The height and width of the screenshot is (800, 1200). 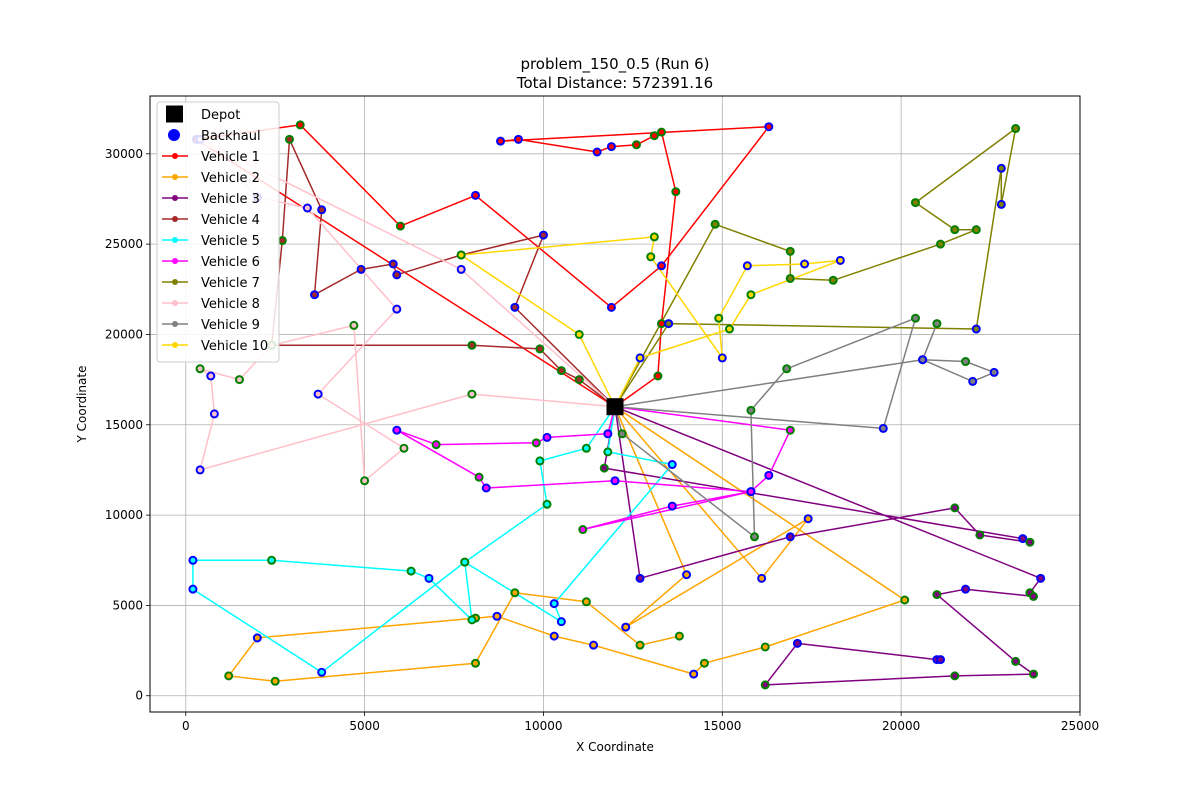 I want to click on legend-label: Vehicle 4, so click(x=230, y=220).